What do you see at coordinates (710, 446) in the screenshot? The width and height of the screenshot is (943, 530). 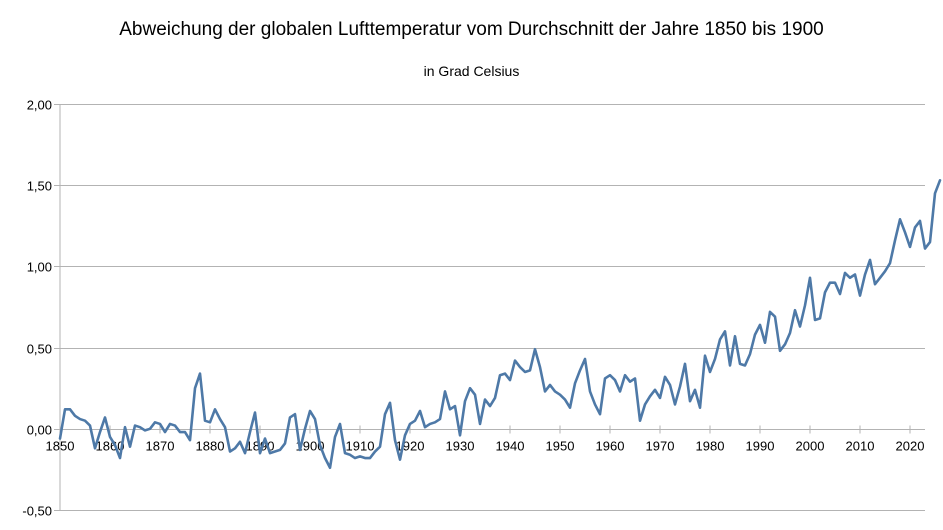 I see `x-tick-label: 1980` at bounding box center [710, 446].